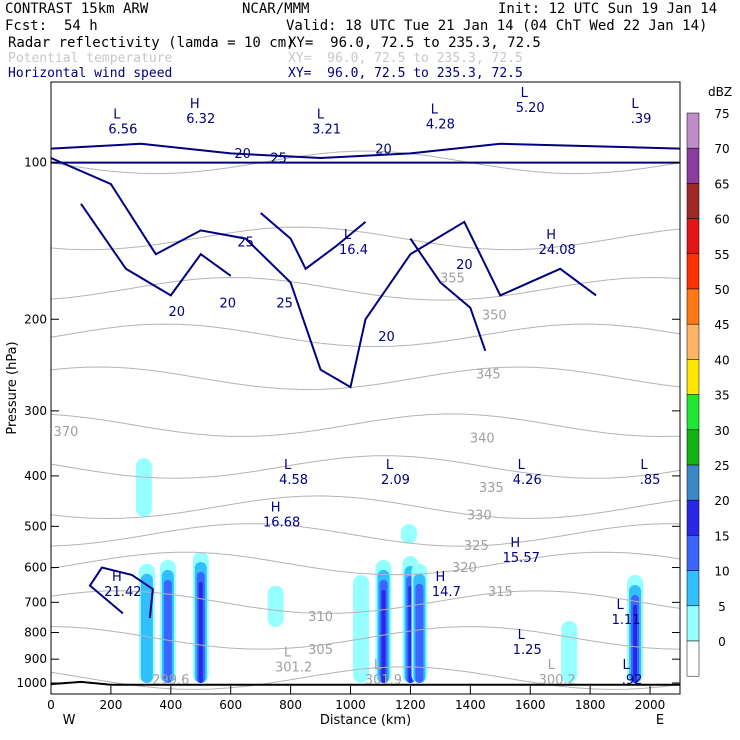 The width and height of the screenshot is (740, 740). I want to click on field-theta-xy: XY= 96.0, 72.5 to 235.3, 72.5, so click(405, 58).